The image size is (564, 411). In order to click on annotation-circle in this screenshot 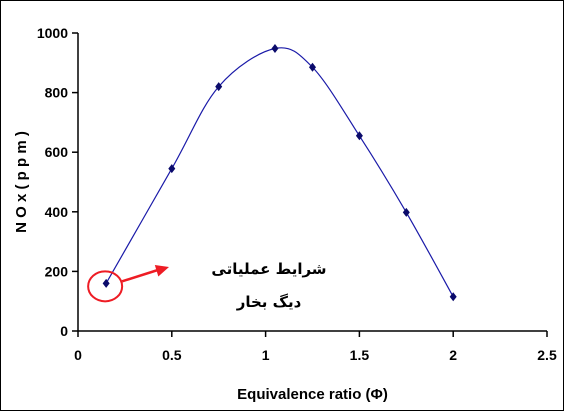, I will do `click(105, 286)`.